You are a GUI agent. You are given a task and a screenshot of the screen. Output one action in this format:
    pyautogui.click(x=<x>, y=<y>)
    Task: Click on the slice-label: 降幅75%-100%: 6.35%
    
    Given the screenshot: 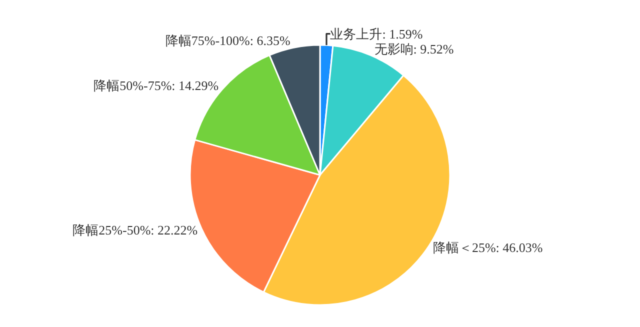 What is the action you would take?
    pyautogui.click(x=227, y=40)
    